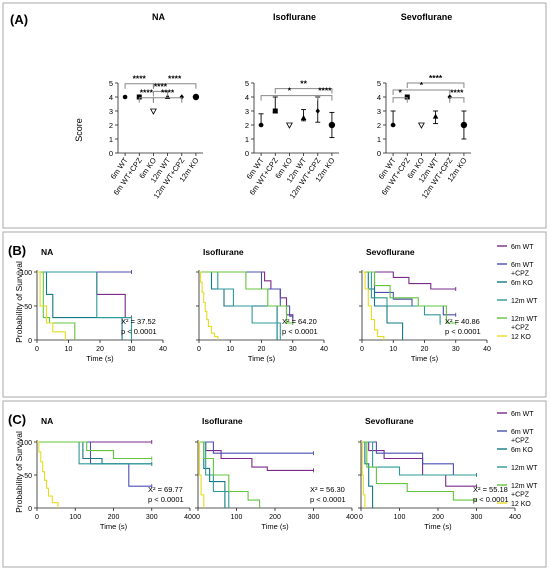 This screenshot has height=570, width=550. Describe the element at coordinates (379, 139) in the screenshot. I see `a2-ytick-label: 1` at that location.